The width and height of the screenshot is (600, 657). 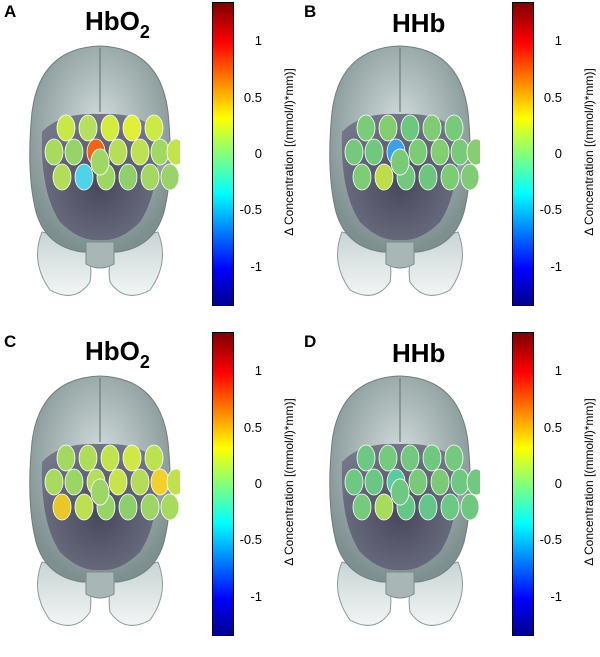 I want to click on panel-letter: A, so click(x=10, y=11).